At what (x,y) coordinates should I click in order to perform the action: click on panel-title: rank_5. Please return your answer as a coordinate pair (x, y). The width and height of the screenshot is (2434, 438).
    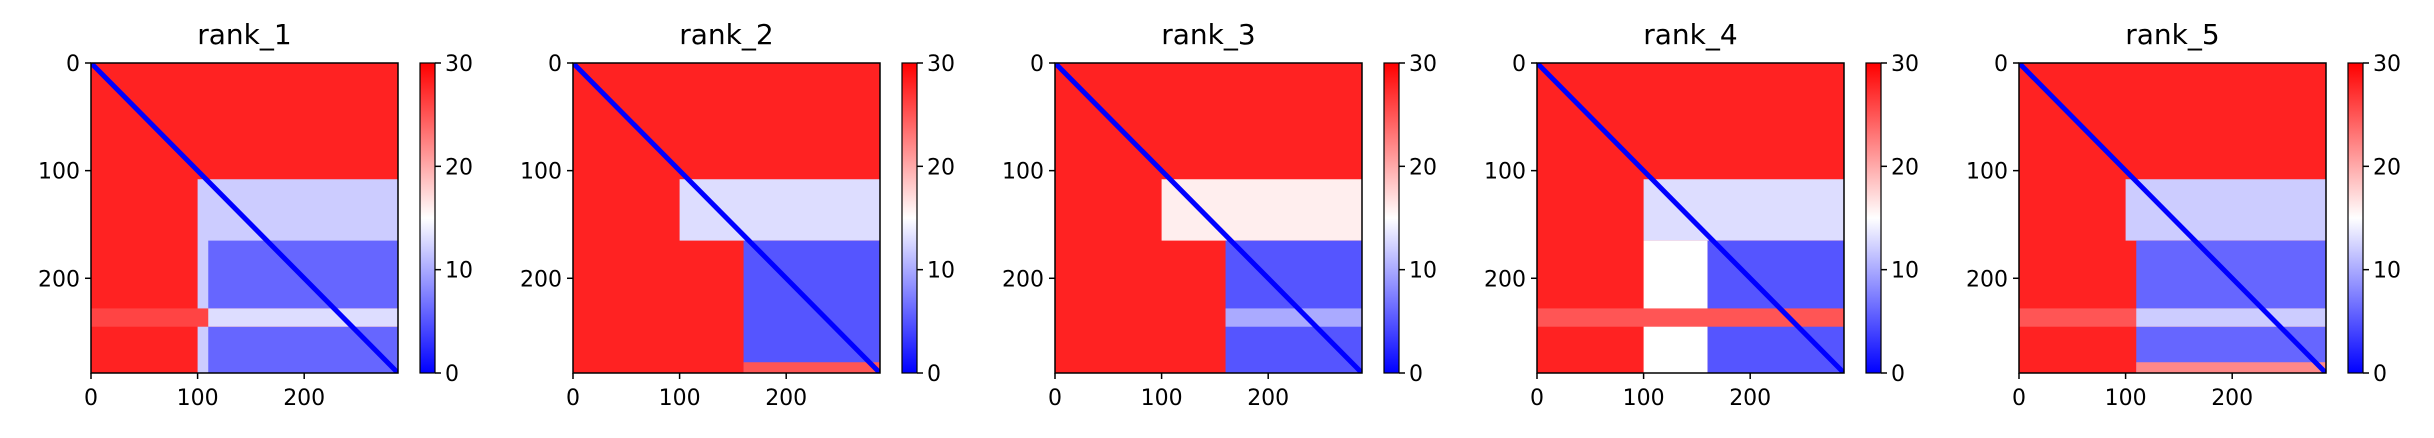
    Looking at the image, I should click on (2172, 34).